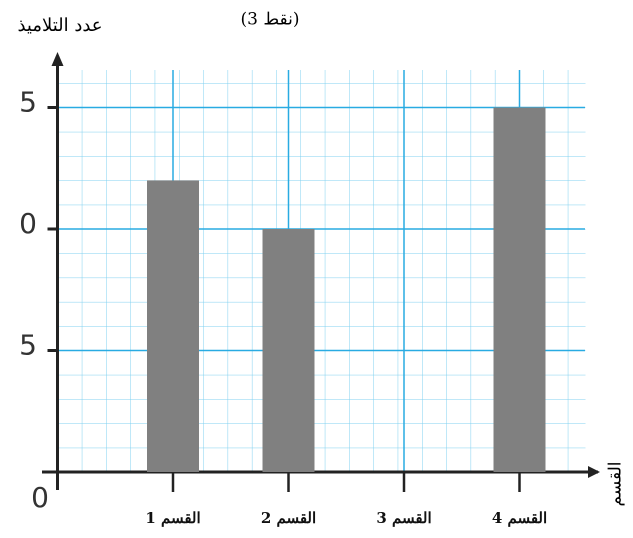 The height and width of the screenshot is (538, 633). What do you see at coordinates (172, 518) in the screenshot?
I see `x-tick-label: القسم 1` at bounding box center [172, 518].